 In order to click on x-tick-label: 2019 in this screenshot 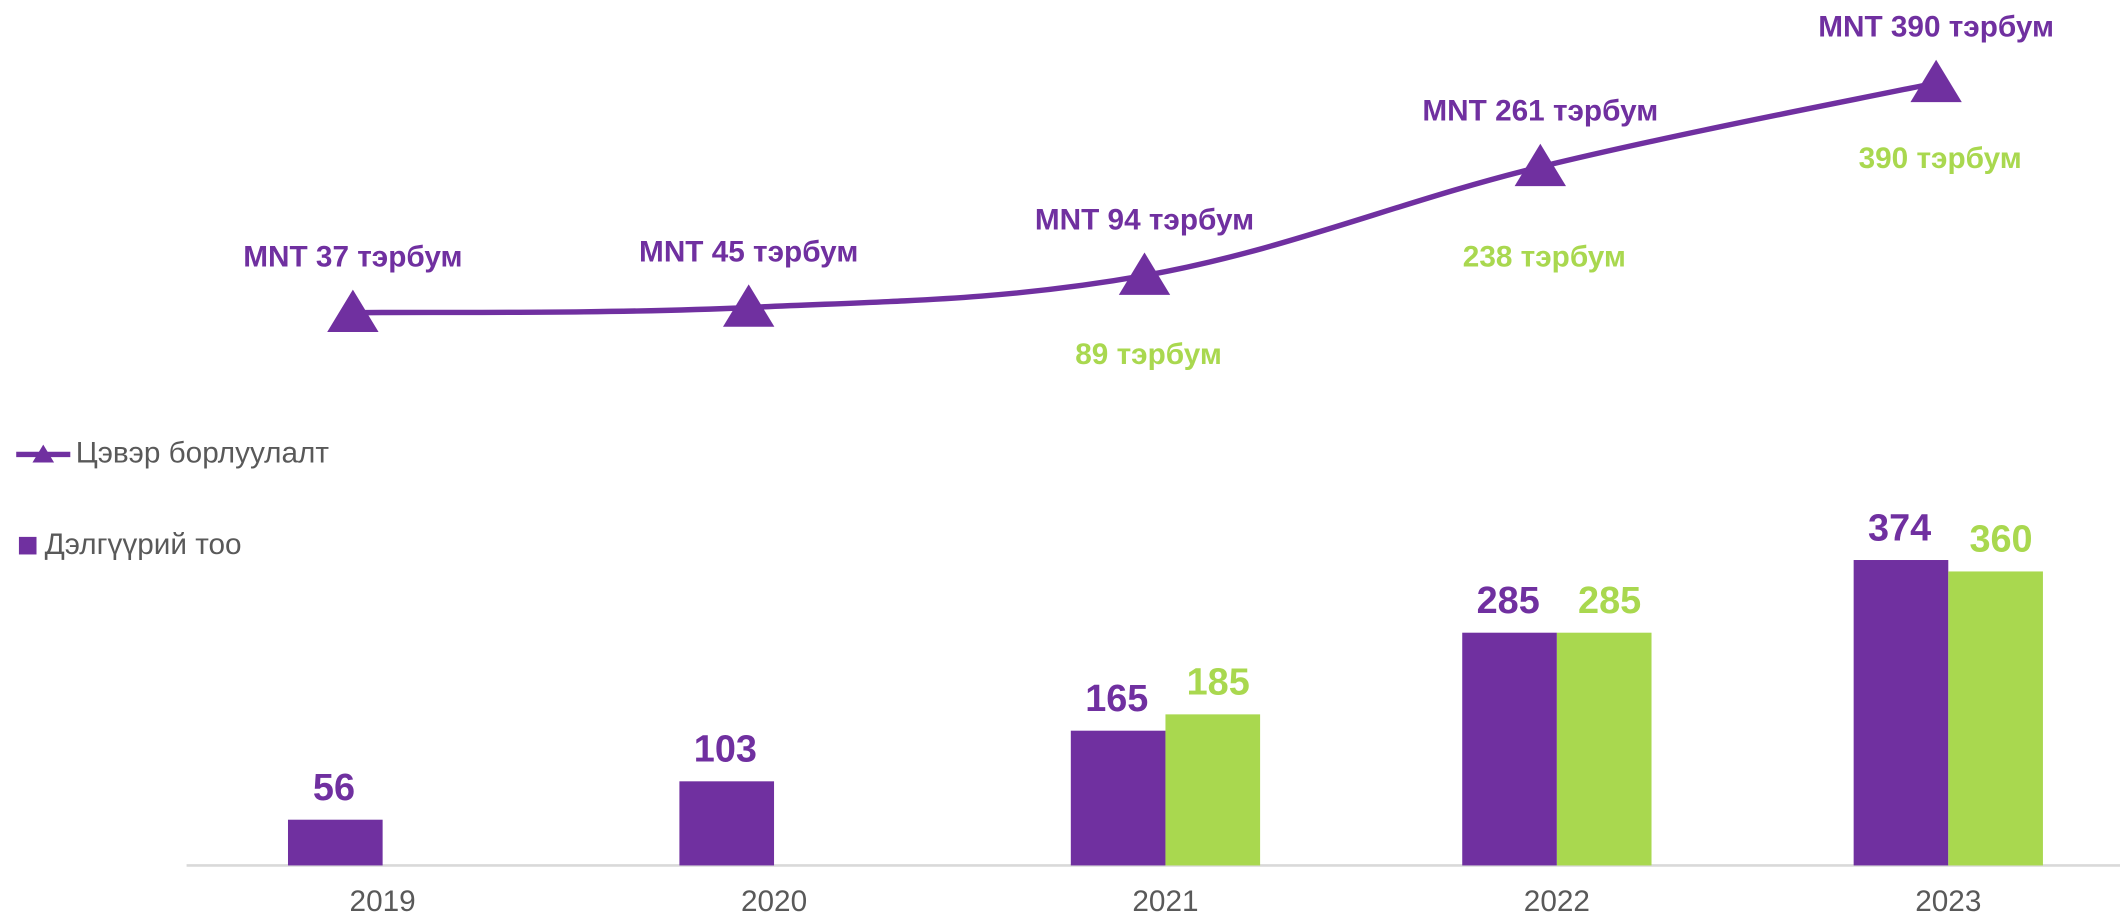, I will do `click(383, 901)`.